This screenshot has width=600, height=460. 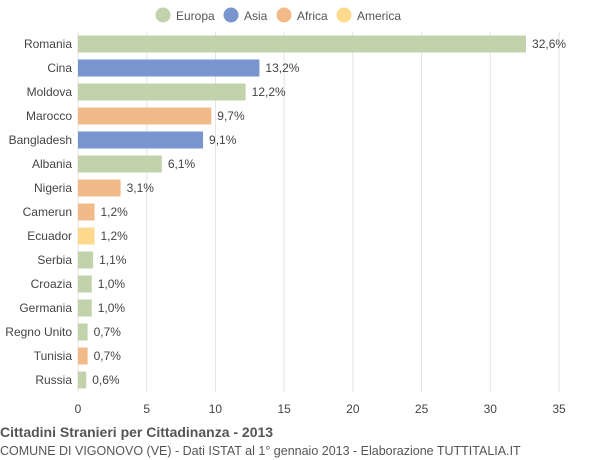 I want to click on x-tick-label: 0, so click(x=78, y=409).